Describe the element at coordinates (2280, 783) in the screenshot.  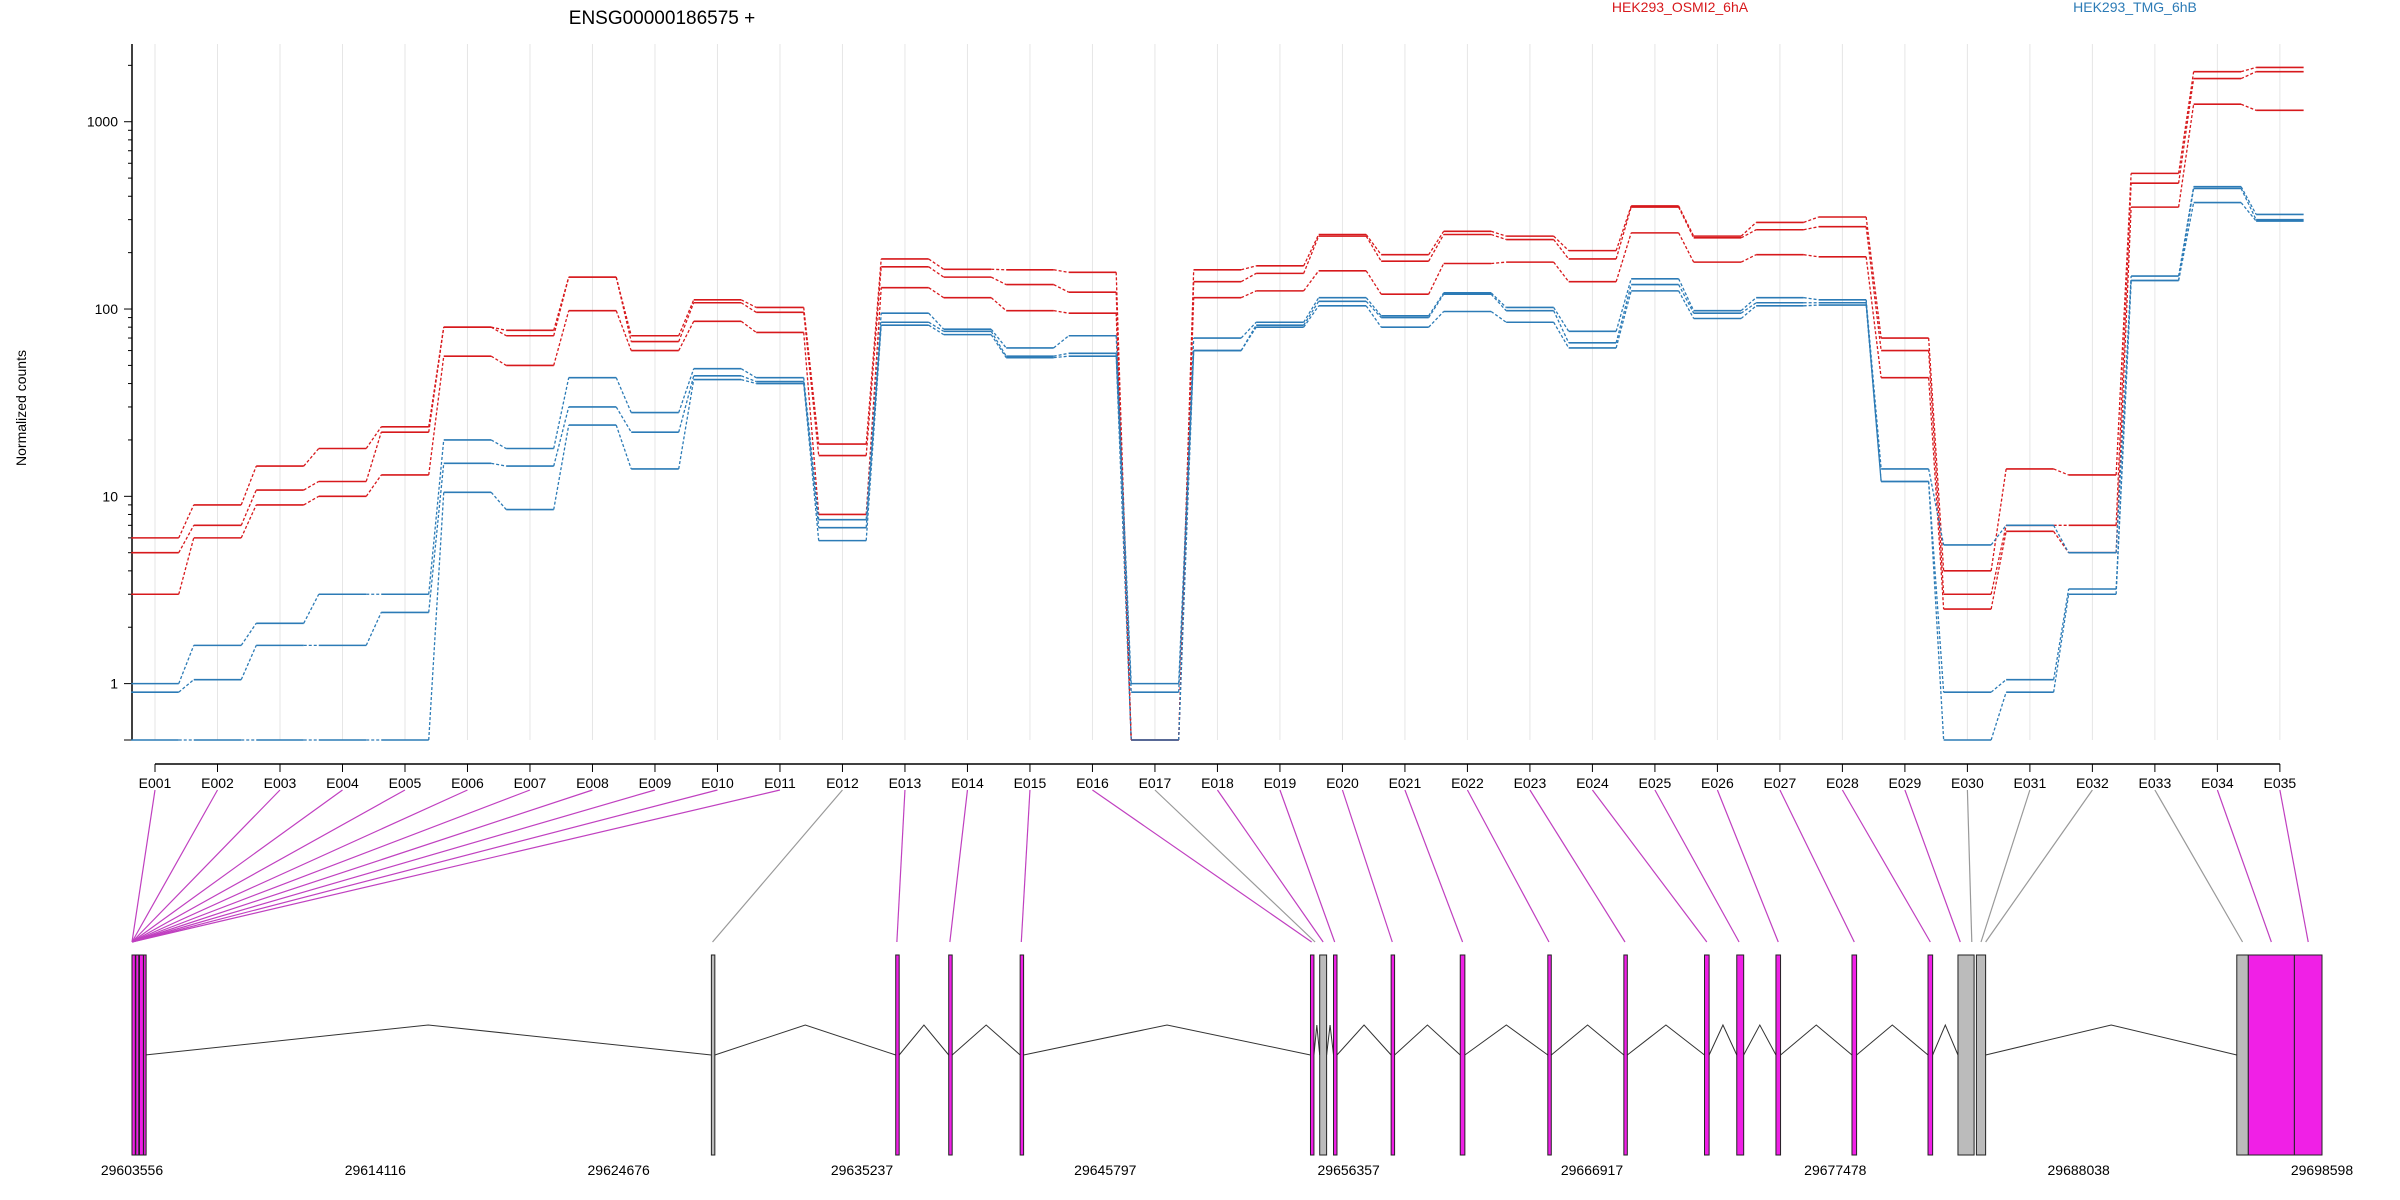
I see `x-tick-label: E035` at that location.